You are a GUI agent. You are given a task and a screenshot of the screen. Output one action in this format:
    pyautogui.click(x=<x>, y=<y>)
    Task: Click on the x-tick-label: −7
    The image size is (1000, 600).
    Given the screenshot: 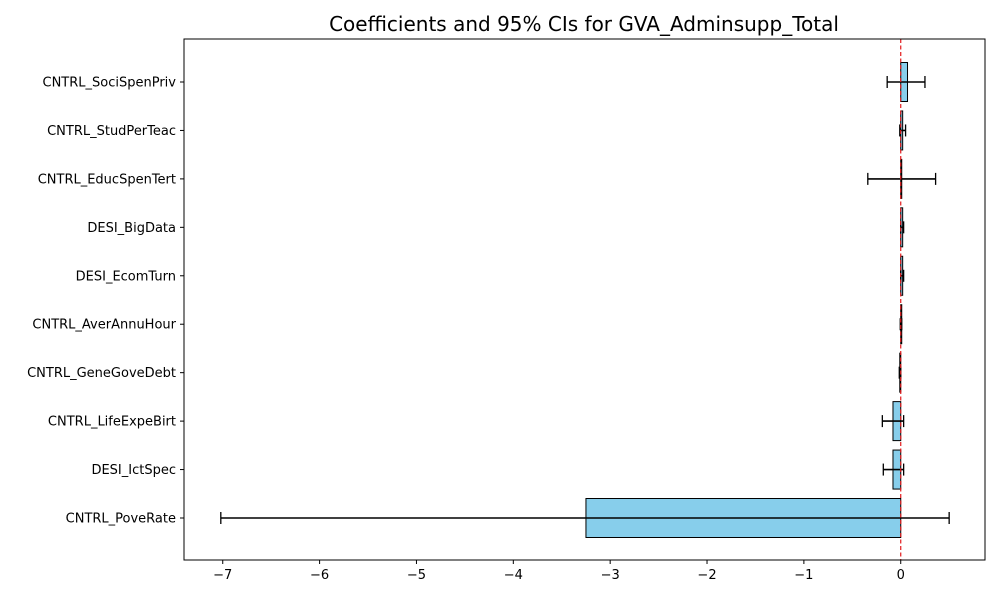 What is the action you would take?
    pyautogui.click(x=222, y=575)
    